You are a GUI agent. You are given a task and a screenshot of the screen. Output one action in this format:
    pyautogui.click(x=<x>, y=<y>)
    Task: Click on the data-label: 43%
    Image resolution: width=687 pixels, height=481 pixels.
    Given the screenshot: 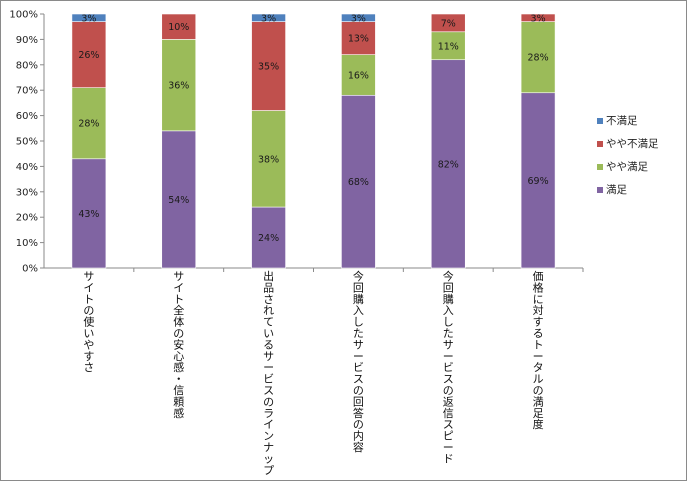 What is the action you would take?
    pyautogui.click(x=88, y=214)
    